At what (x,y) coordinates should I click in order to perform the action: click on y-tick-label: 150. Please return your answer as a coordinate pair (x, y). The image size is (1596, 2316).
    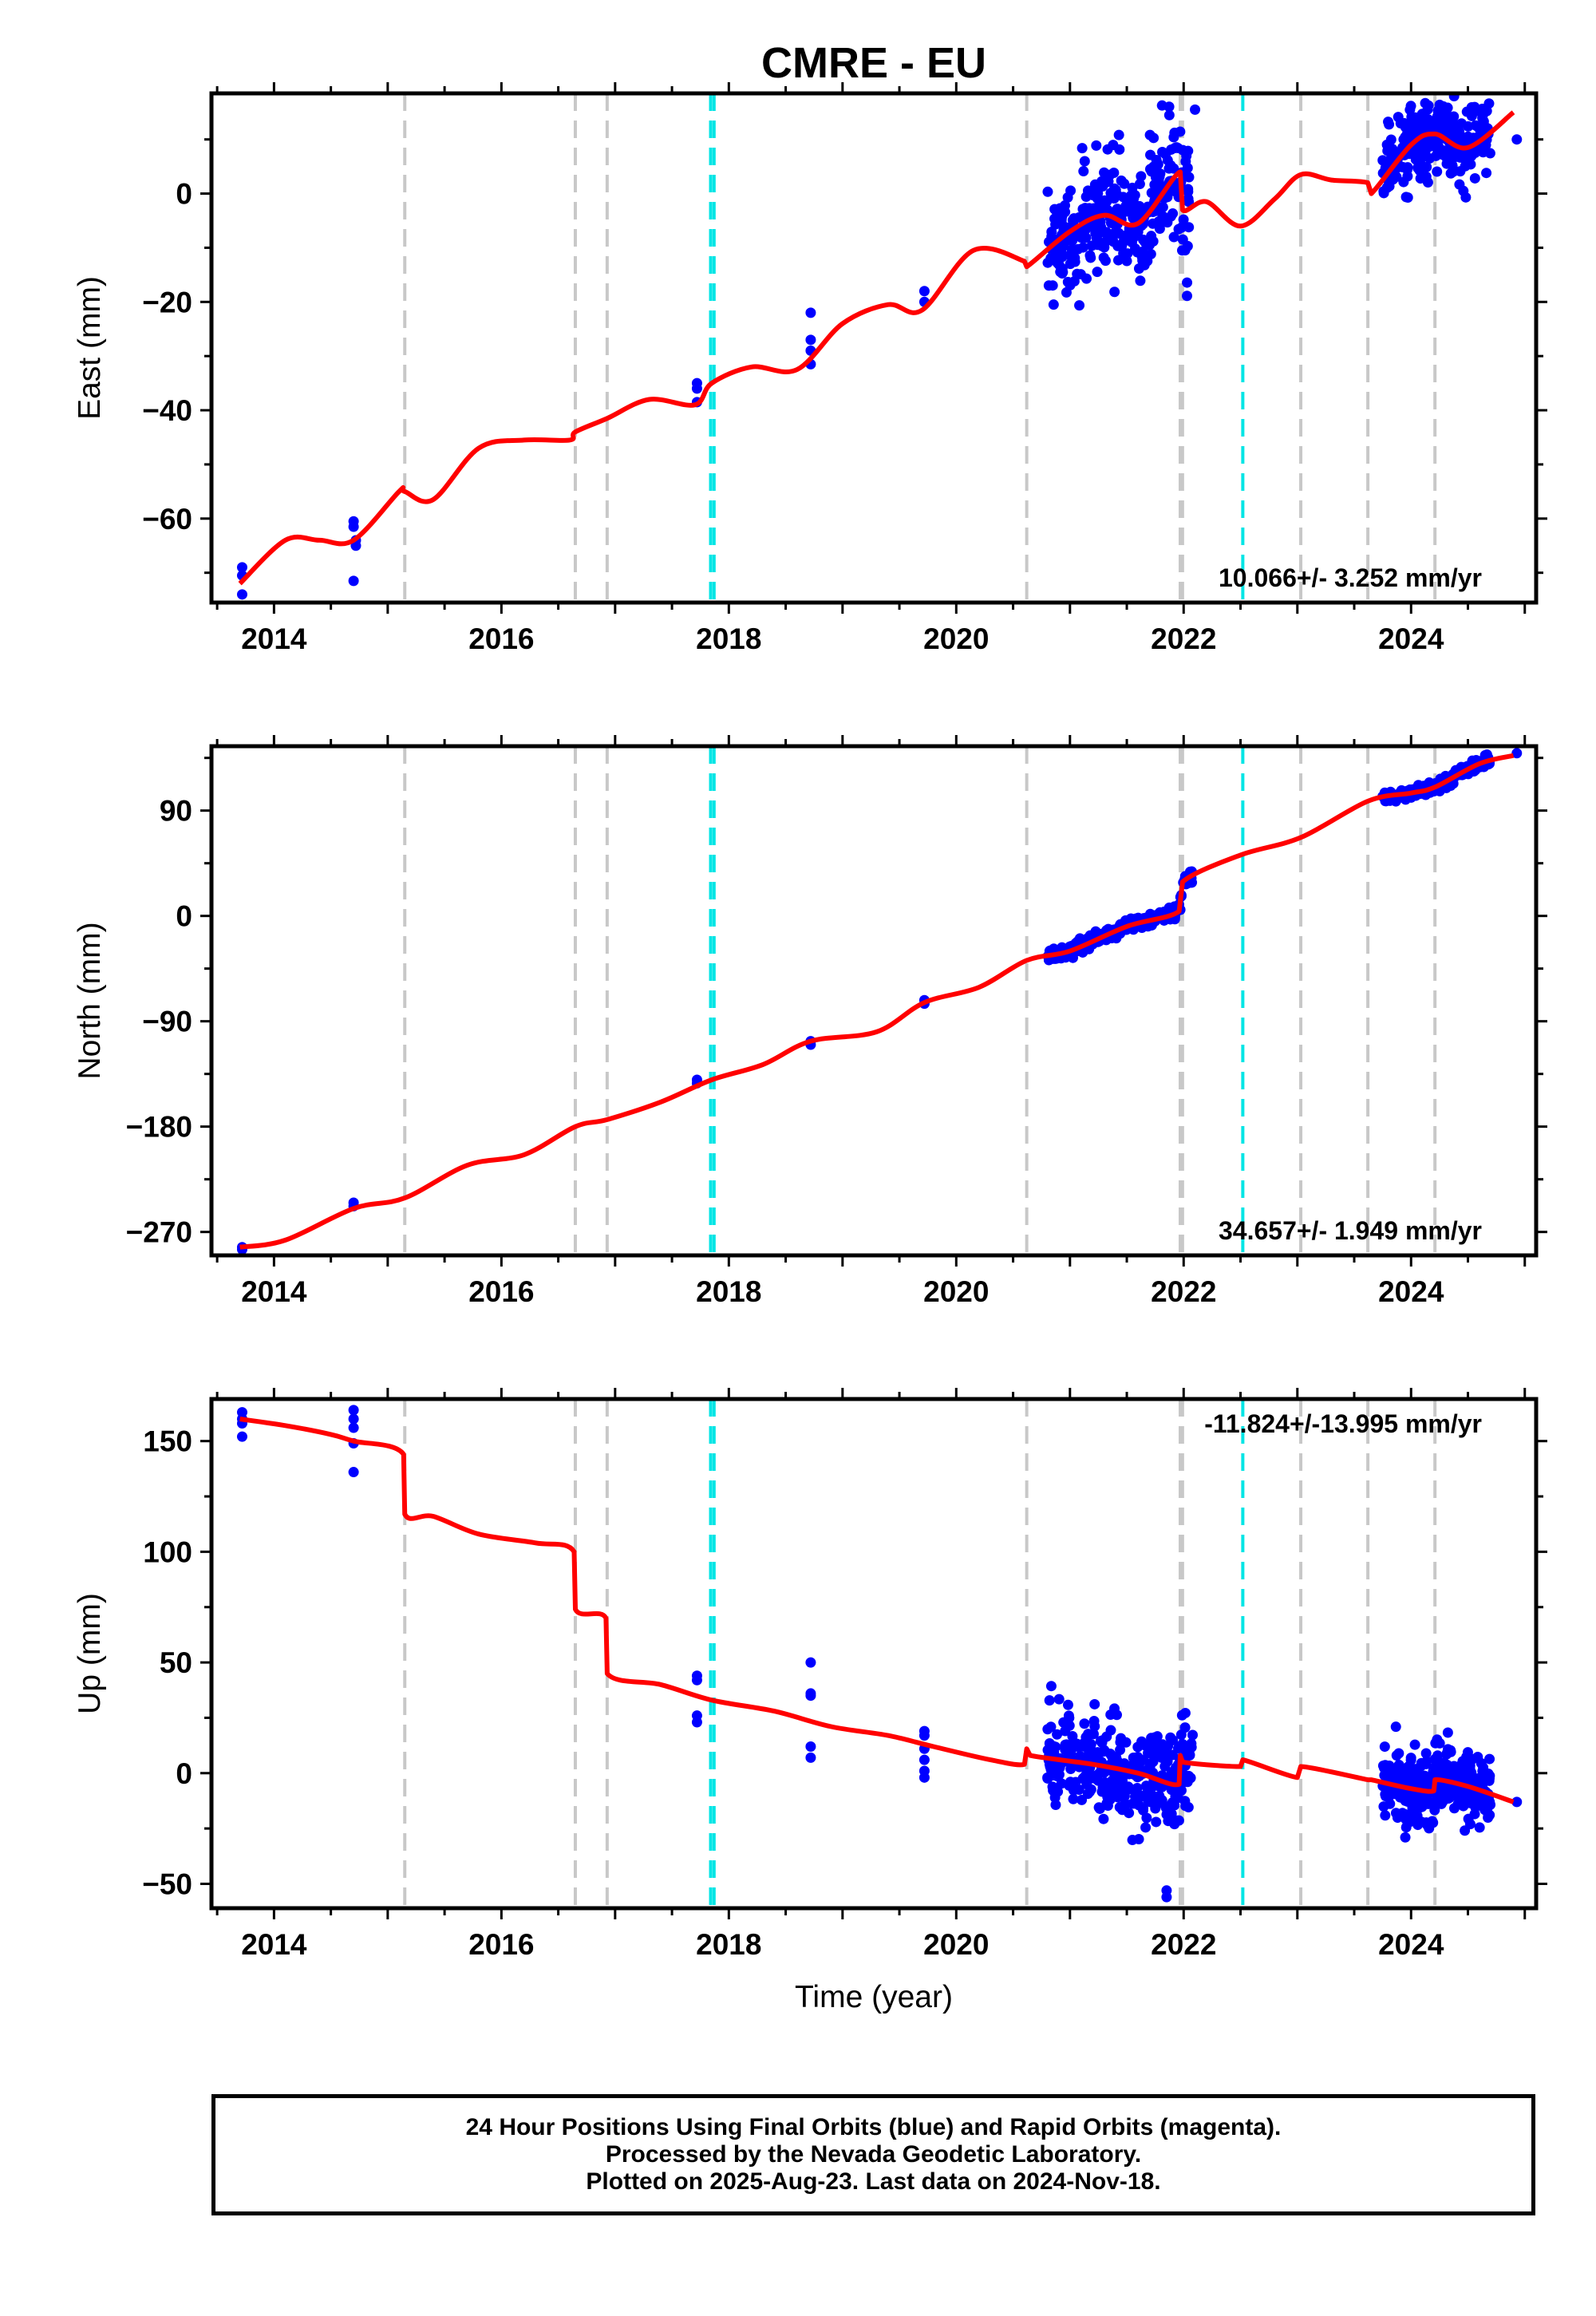
    Looking at the image, I should click on (167, 1441).